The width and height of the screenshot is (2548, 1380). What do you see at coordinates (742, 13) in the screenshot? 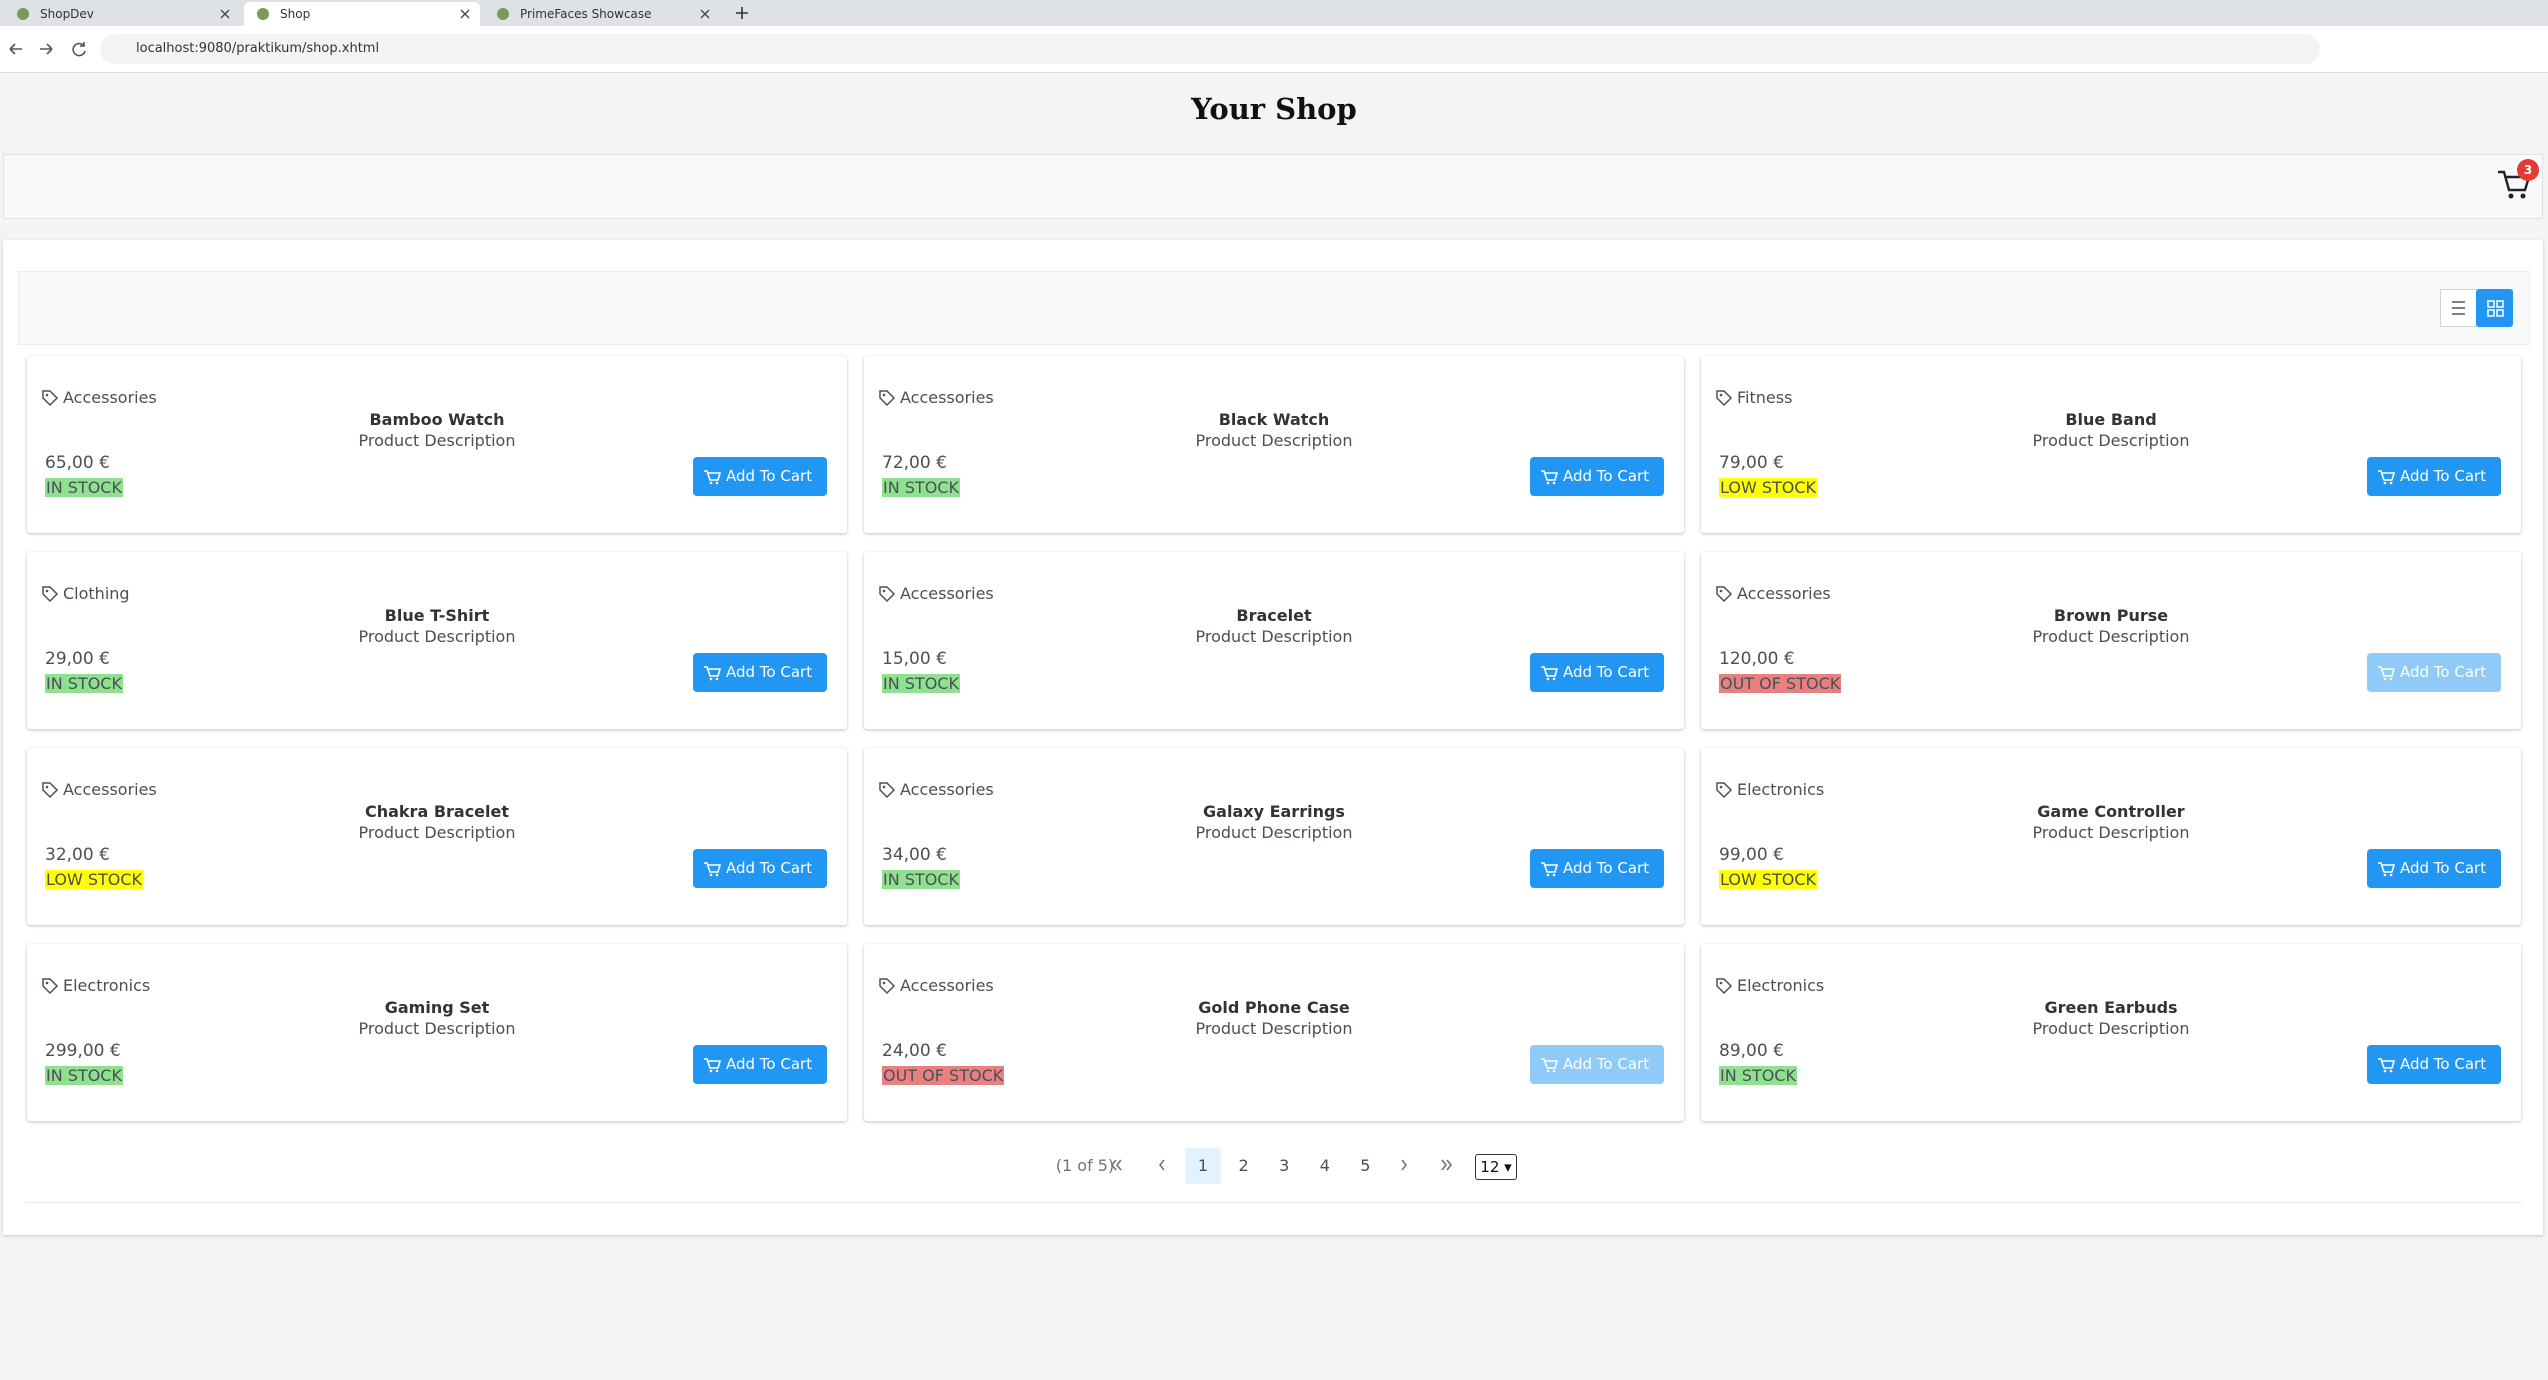
I see `new-tab` at bounding box center [742, 13].